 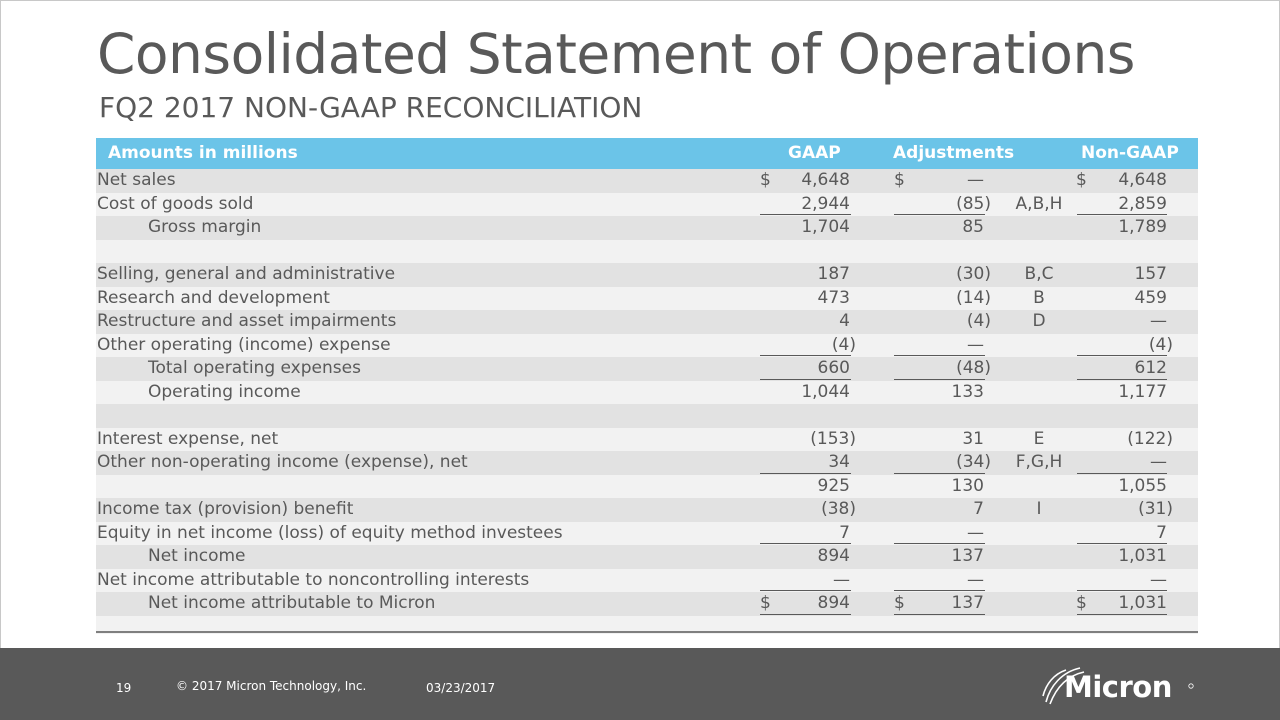 What do you see at coordinates (1160, 344) in the screenshot?
I see `nongaap-value: (4)` at bounding box center [1160, 344].